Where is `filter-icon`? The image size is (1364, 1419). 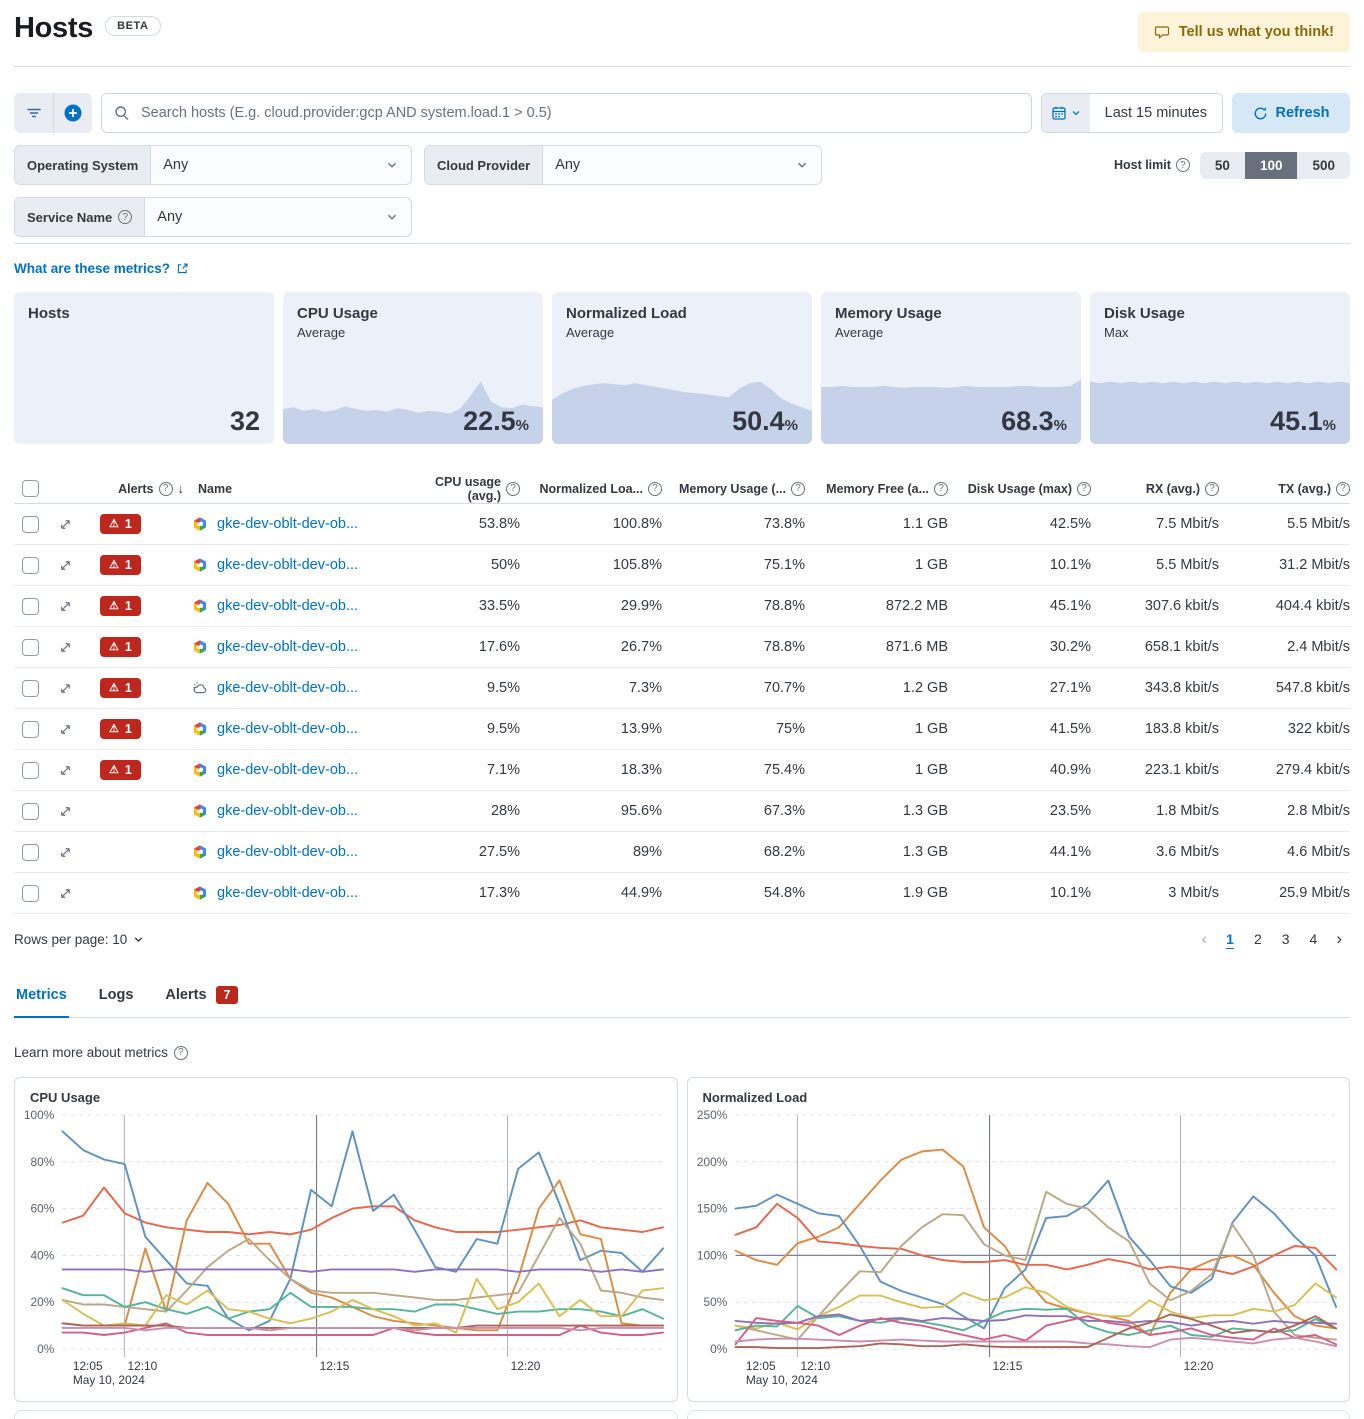 filter-icon is located at coordinates (34, 113).